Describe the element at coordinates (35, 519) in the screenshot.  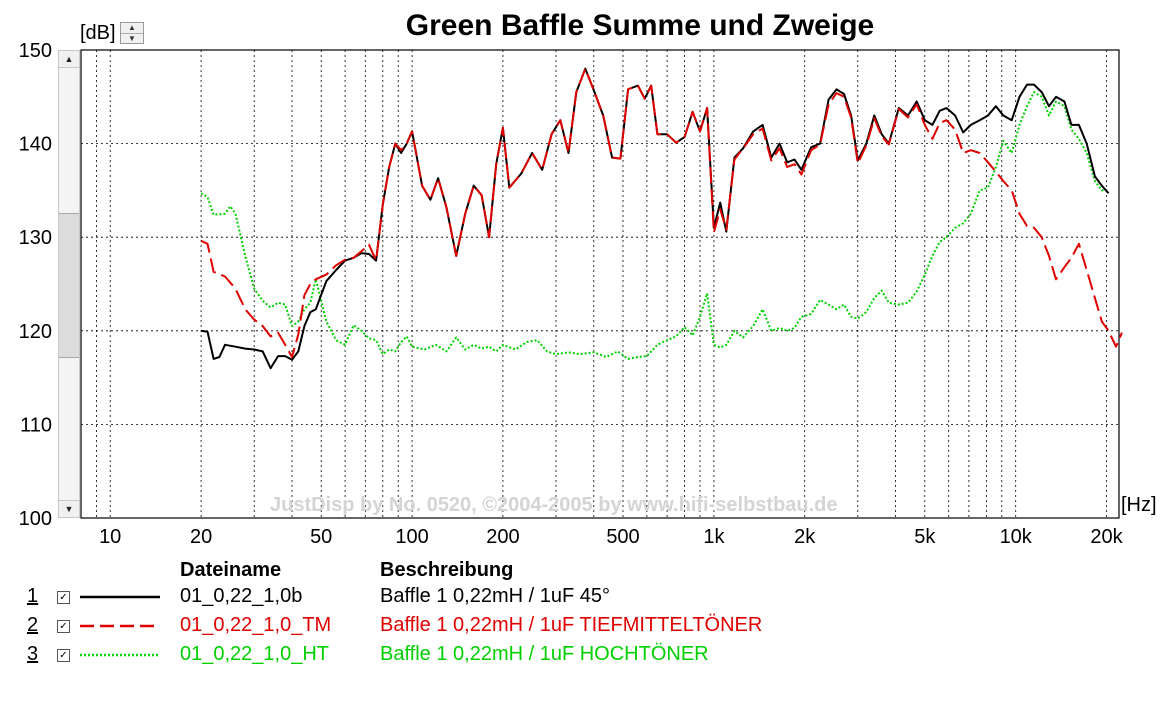
I see `y-tick-label: 100` at that location.